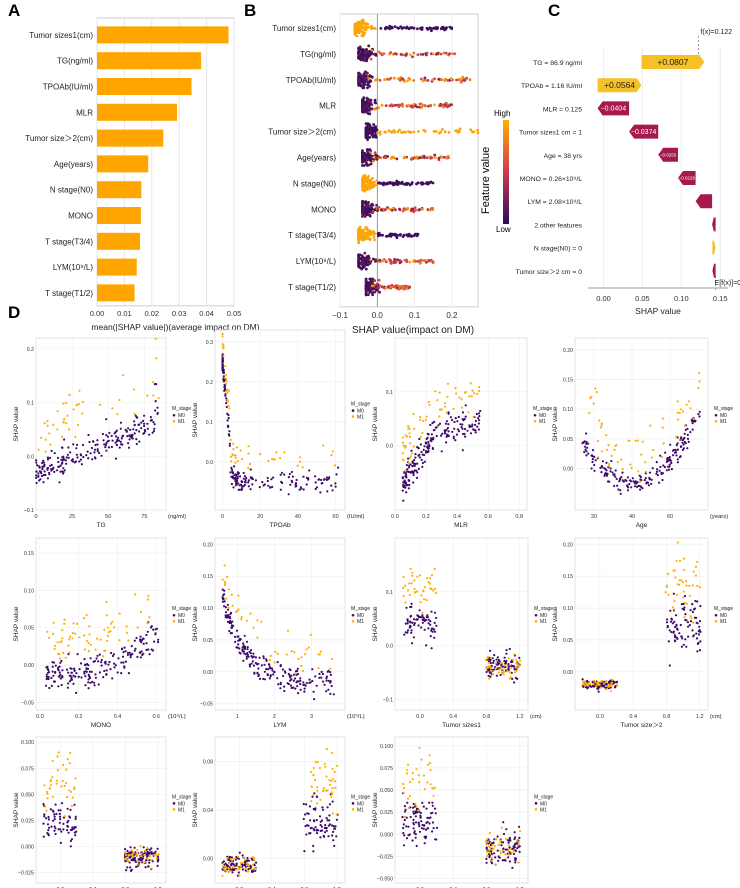  Describe the element at coordinates (568, 351) in the screenshot. I see `dependence-ytick-label: 0.20` at that location.